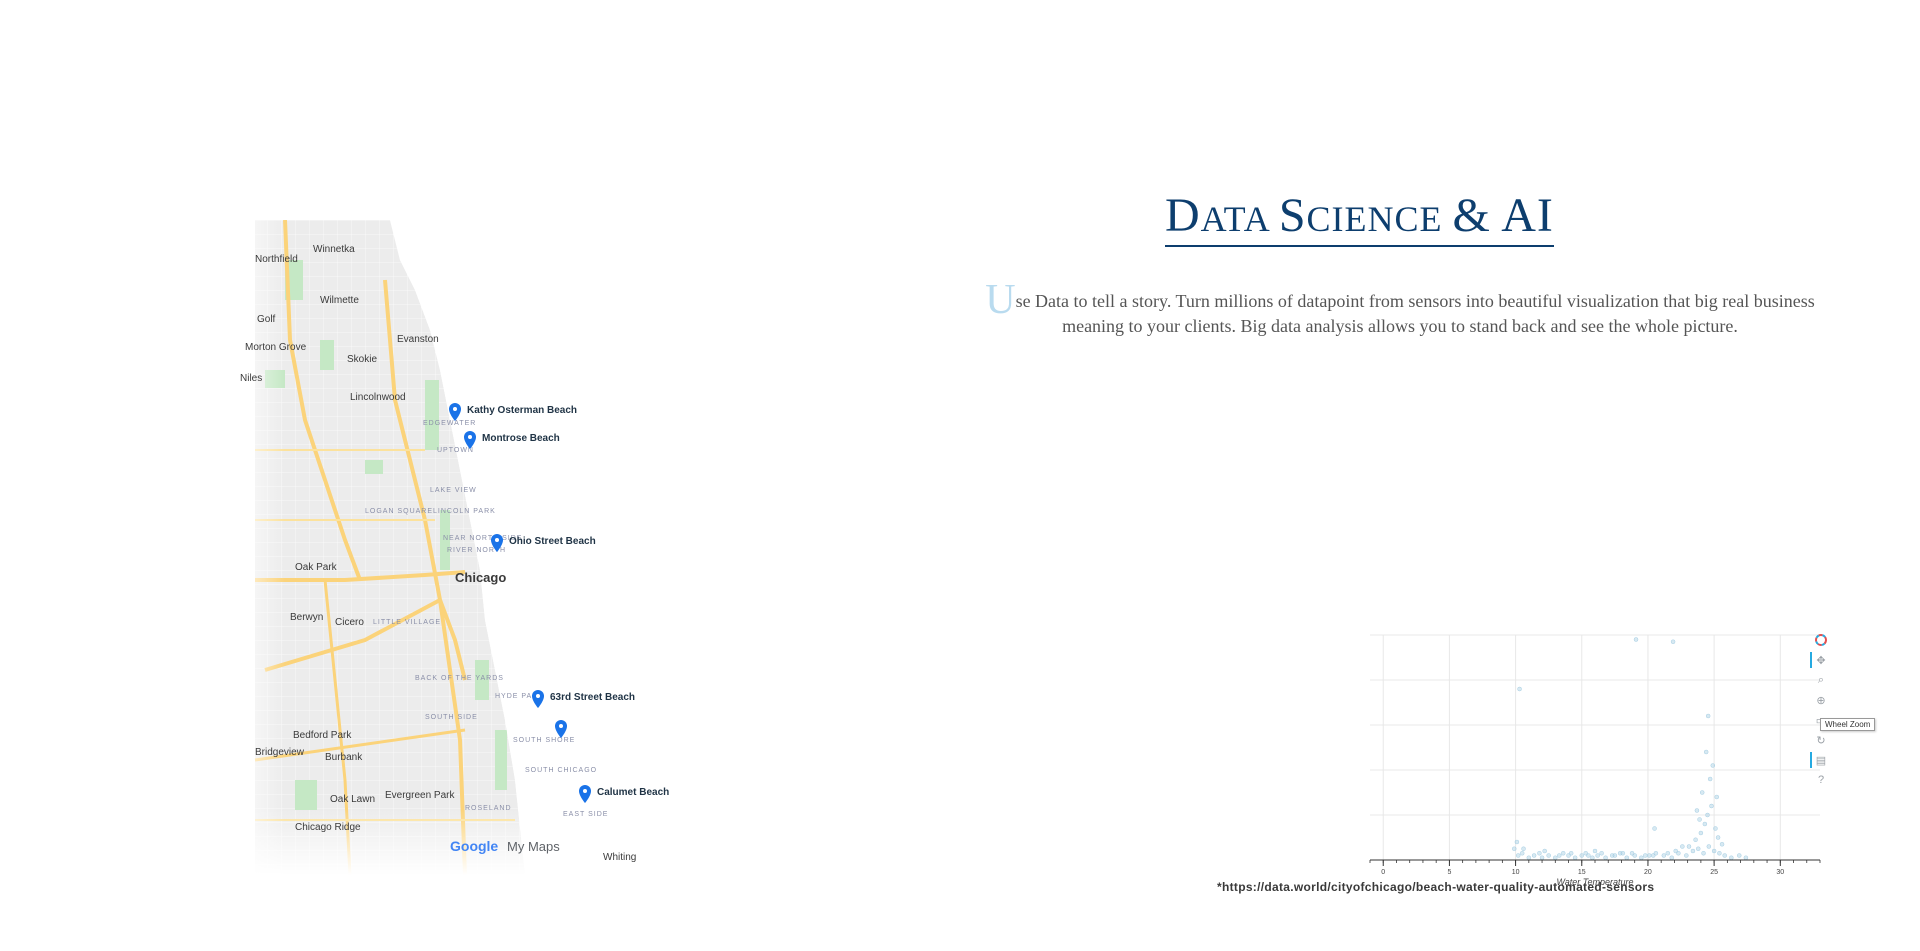 Image resolution: width=1920 pixels, height=951 pixels. What do you see at coordinates (1821, 712) in the screenshot?
I see `plot-toolbar: ✥ ⌕ ⊕ ▭ ↻ ▤ ?` at bounding box center [1821, 712].